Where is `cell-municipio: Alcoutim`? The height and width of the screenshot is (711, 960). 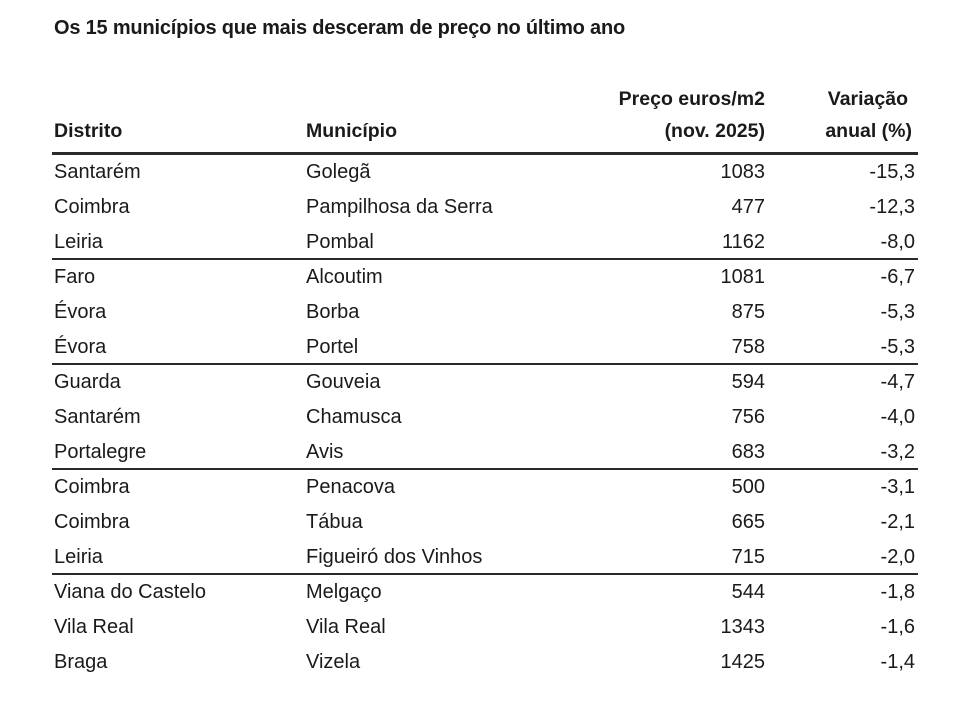
cell-municipio: Alcoutim is located at coordinates (344, 277).